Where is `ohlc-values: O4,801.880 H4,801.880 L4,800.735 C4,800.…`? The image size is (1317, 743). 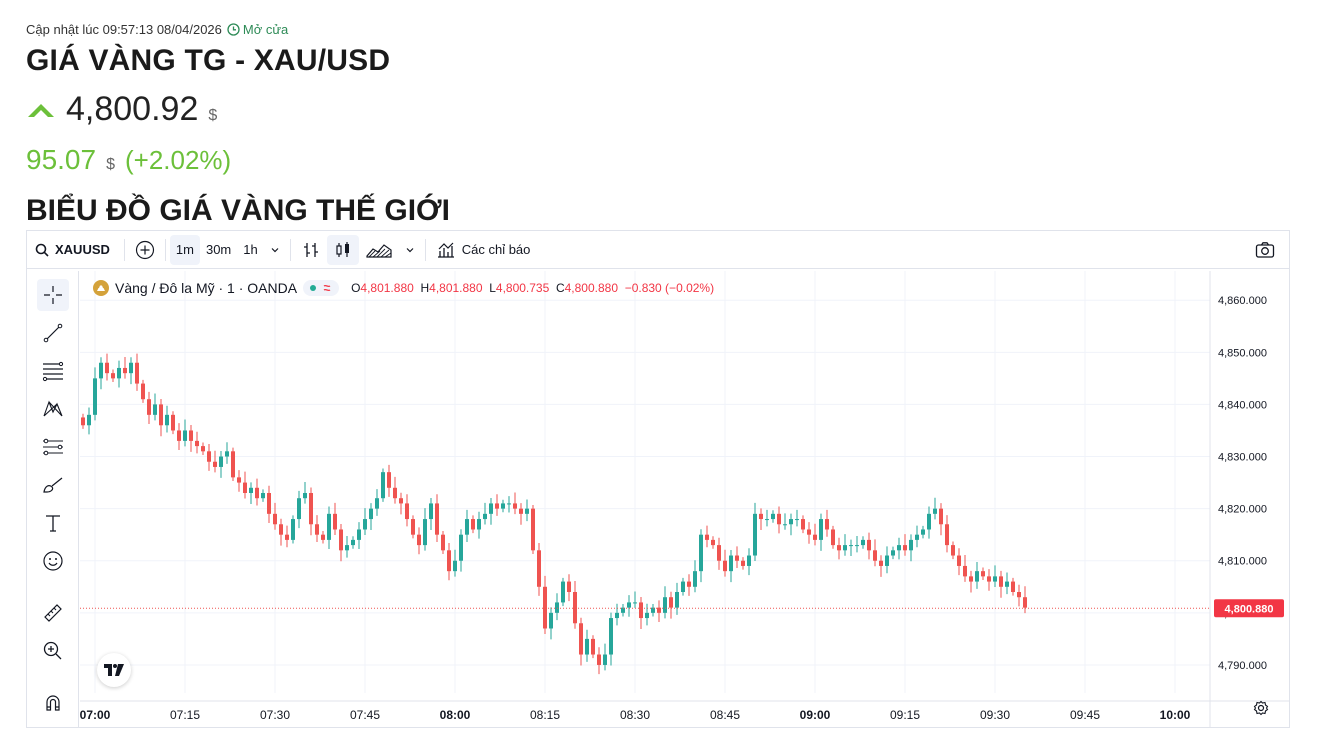 ohlc-values: O4,801.880 H4,801.880 L4,800.735 C4,800.… is located at coordinates (532, 288).